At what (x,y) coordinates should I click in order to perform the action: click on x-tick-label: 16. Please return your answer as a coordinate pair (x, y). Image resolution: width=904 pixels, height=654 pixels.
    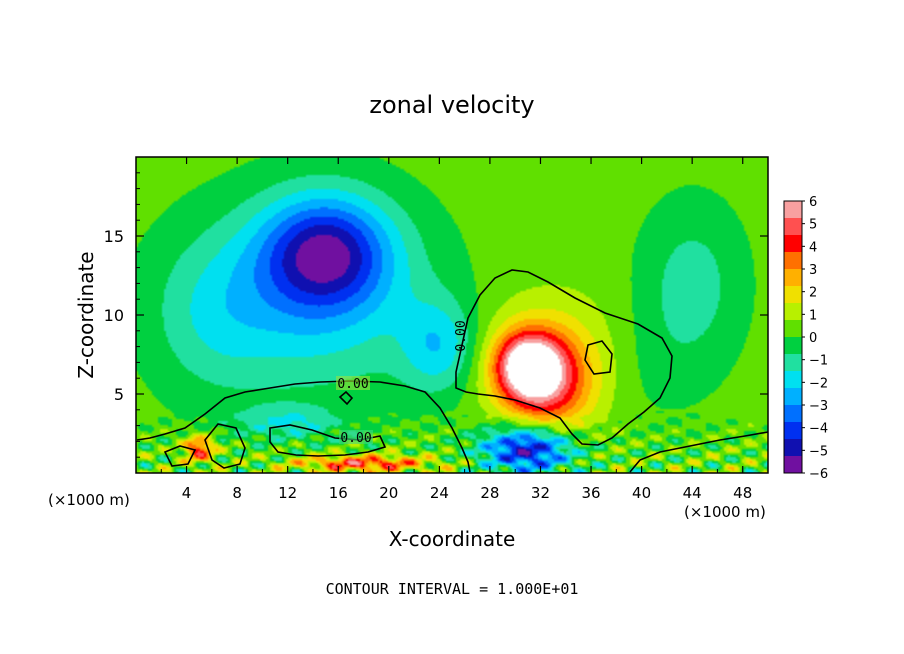
    Looking at the image, I should click on (338, 493).